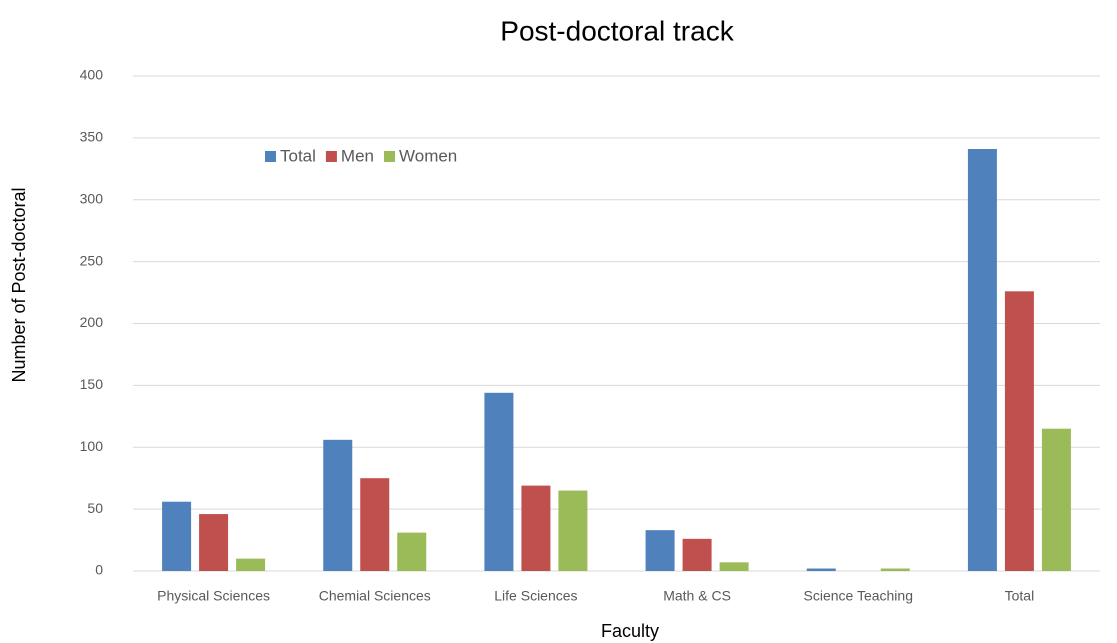 The width and height of the screenshot is (1117, 643). Describe the element at coordinates (535, 596) in the screenshot. I see `x-tick-label: Life Sciences` at that location.